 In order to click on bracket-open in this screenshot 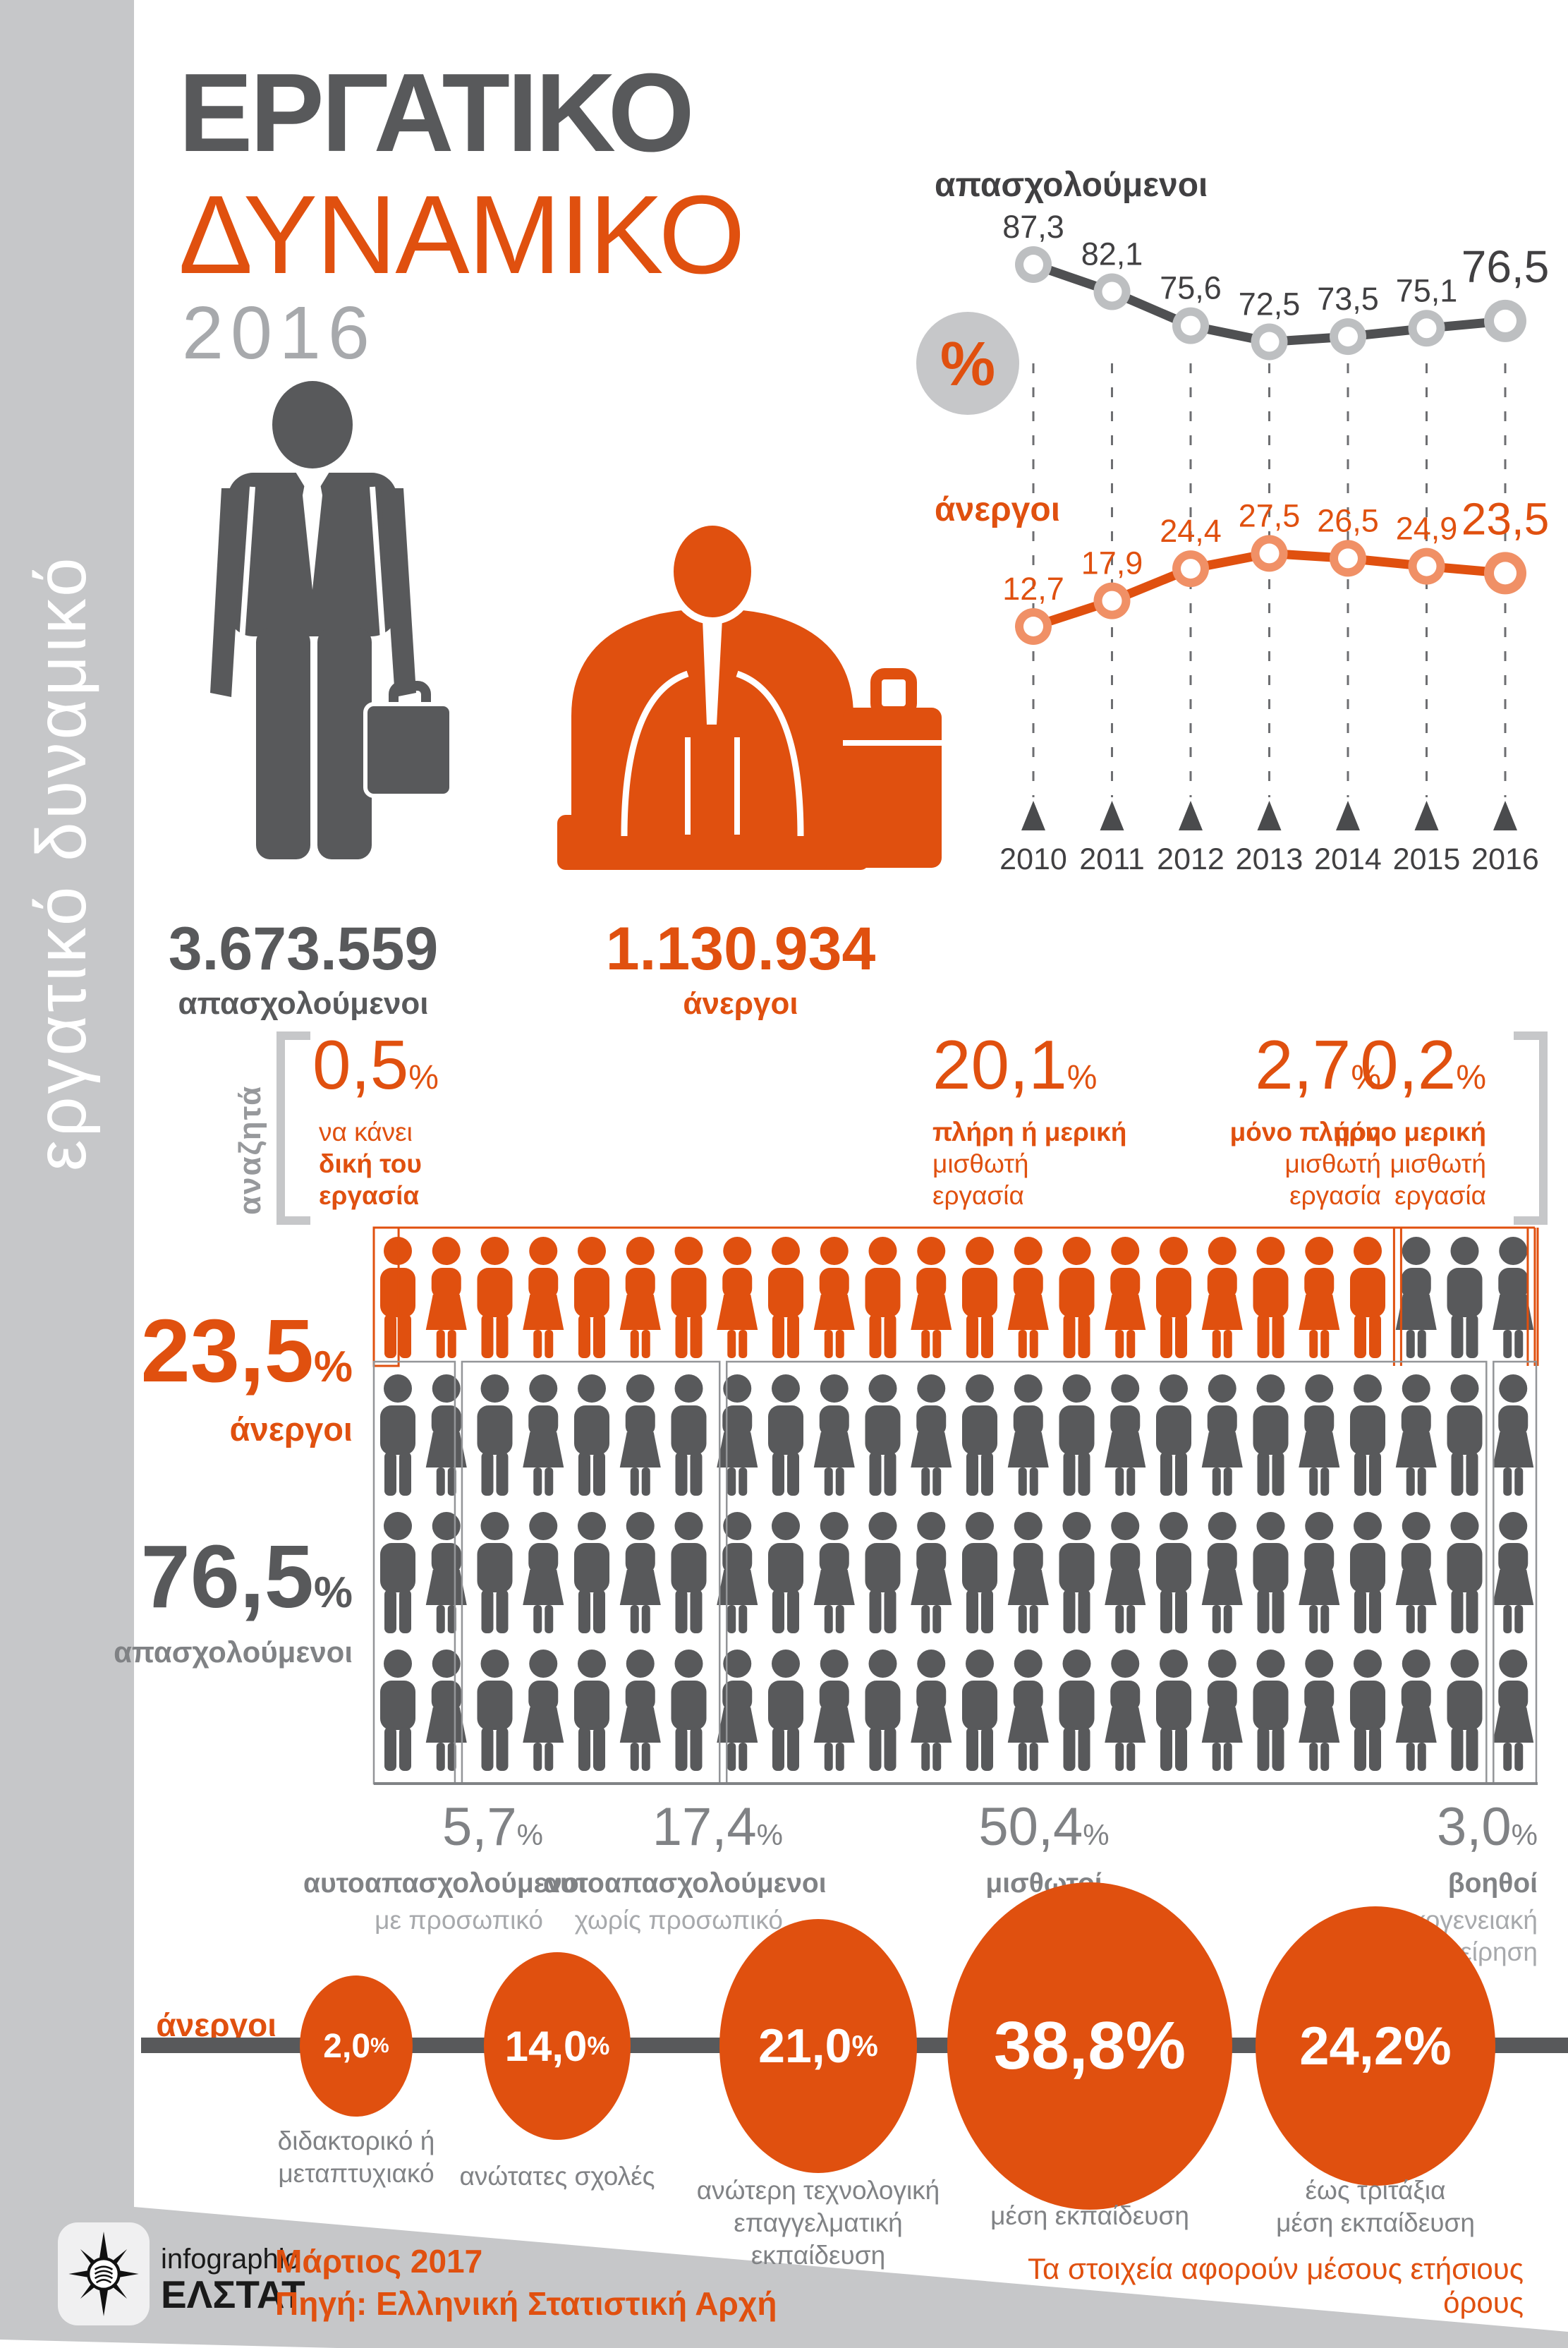, I will do `click(293, 1128)`.